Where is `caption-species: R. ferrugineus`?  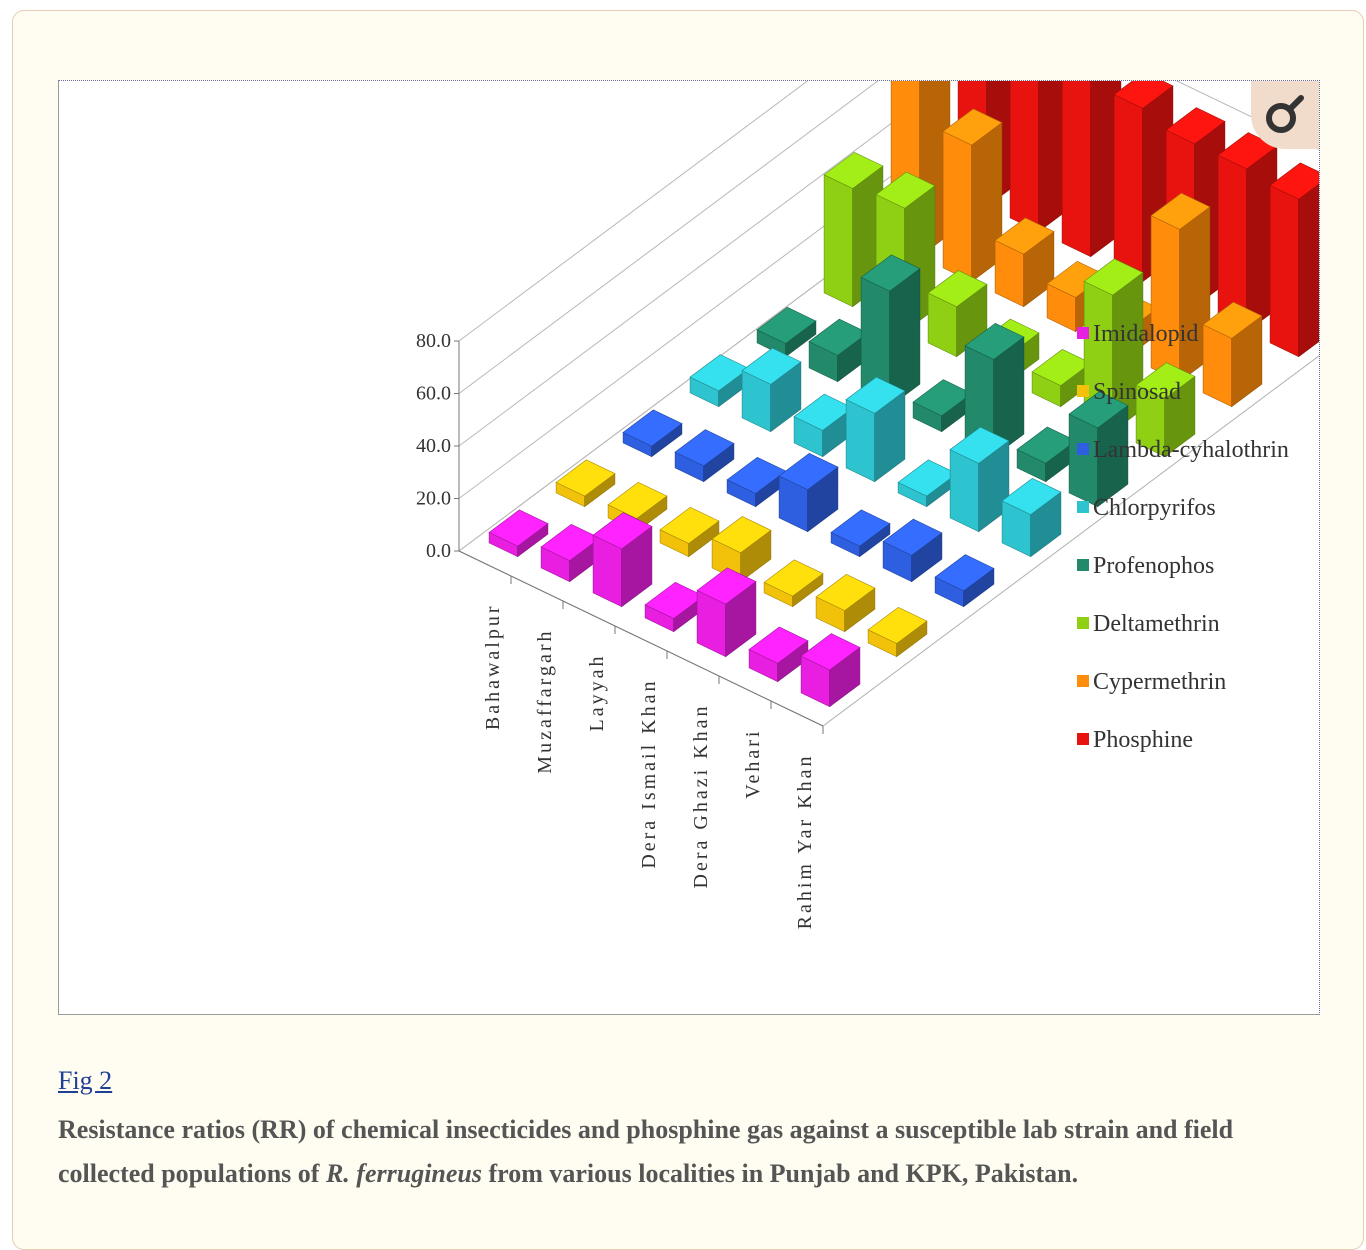
caption-species: R. ferrugineus is located at coordinates (403, 1173).